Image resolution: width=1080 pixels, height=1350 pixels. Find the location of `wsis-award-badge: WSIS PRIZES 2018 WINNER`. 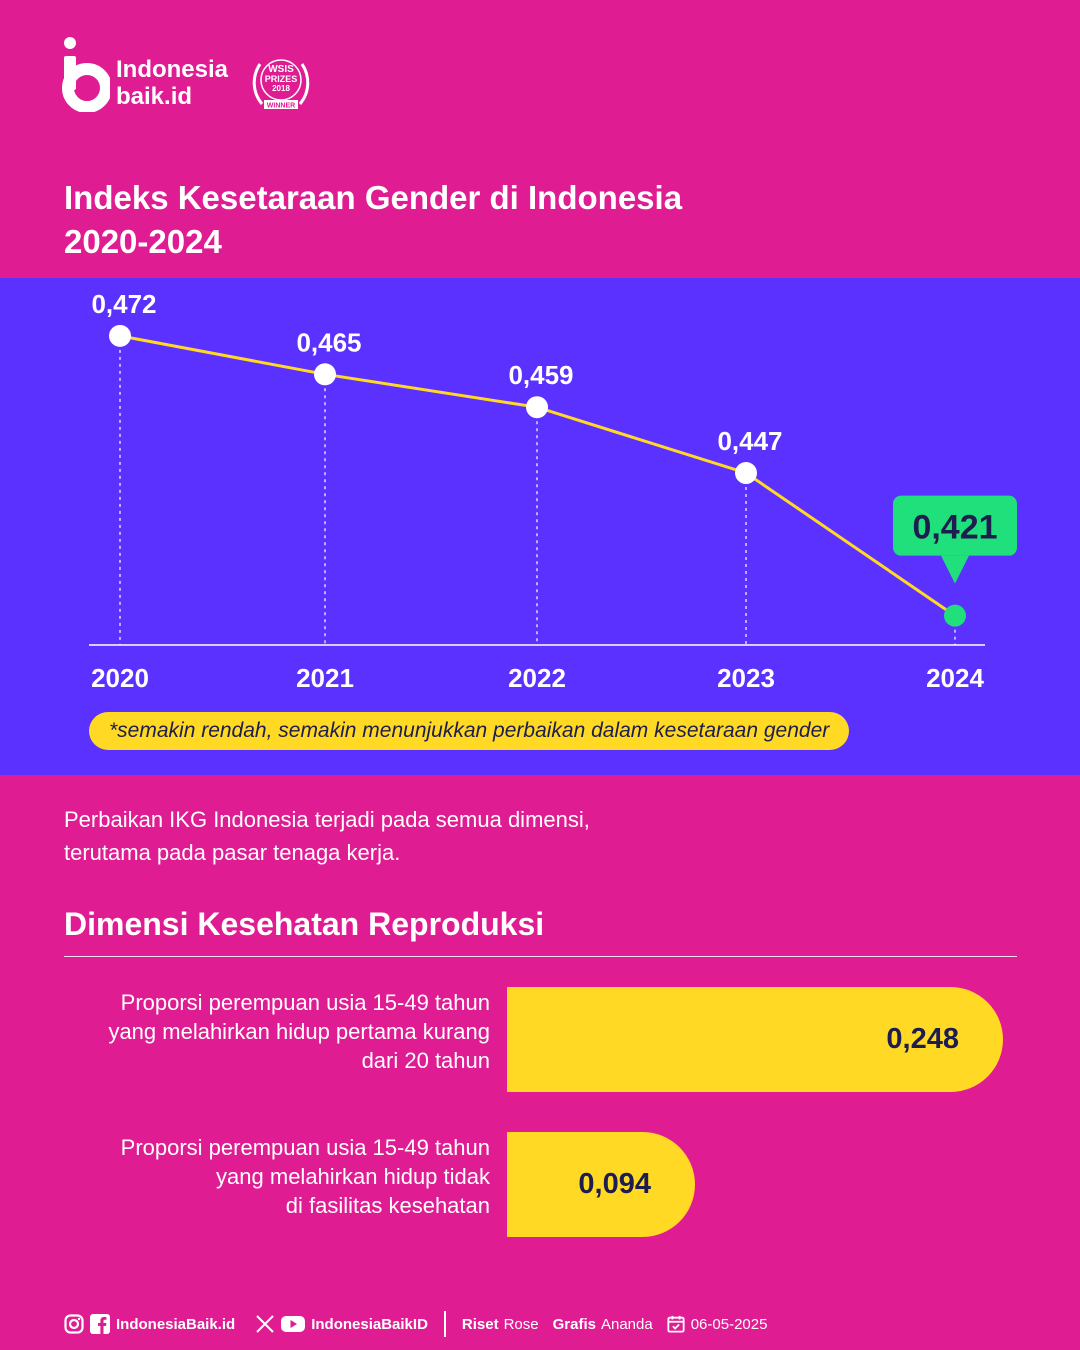

wsis-award-badge: WSIS PRIZES 2018 WINNER is located at coordinates (281, 84).